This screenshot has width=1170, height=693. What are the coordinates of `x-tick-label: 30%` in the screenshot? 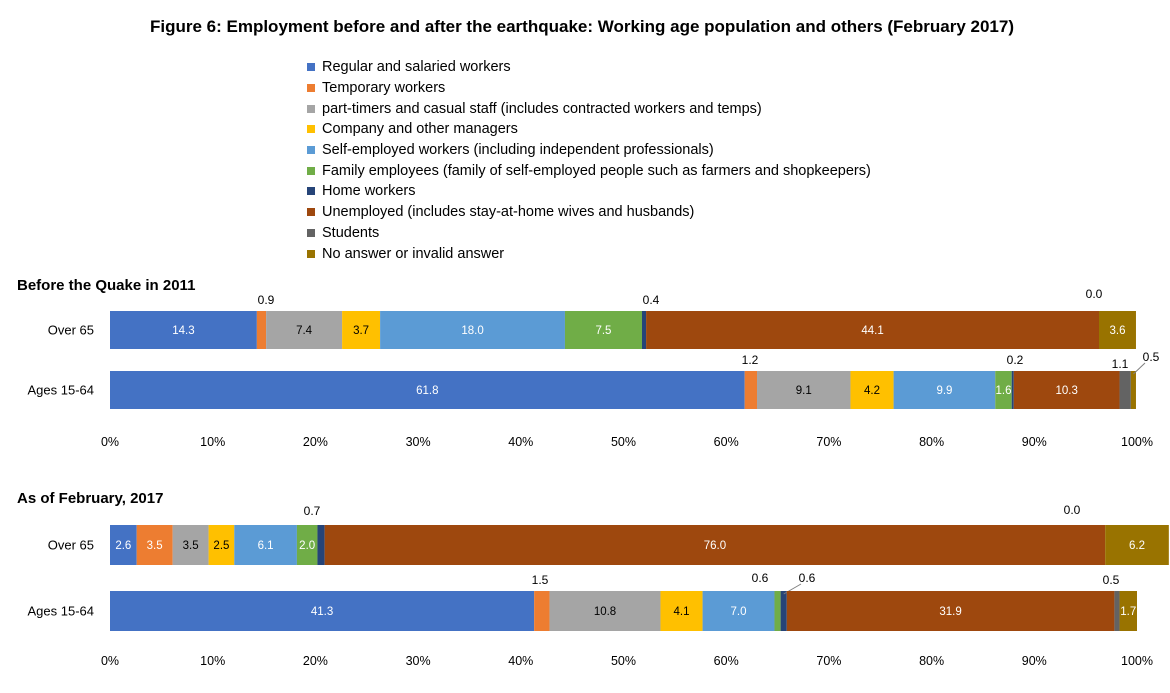 It's located at (418, 442).